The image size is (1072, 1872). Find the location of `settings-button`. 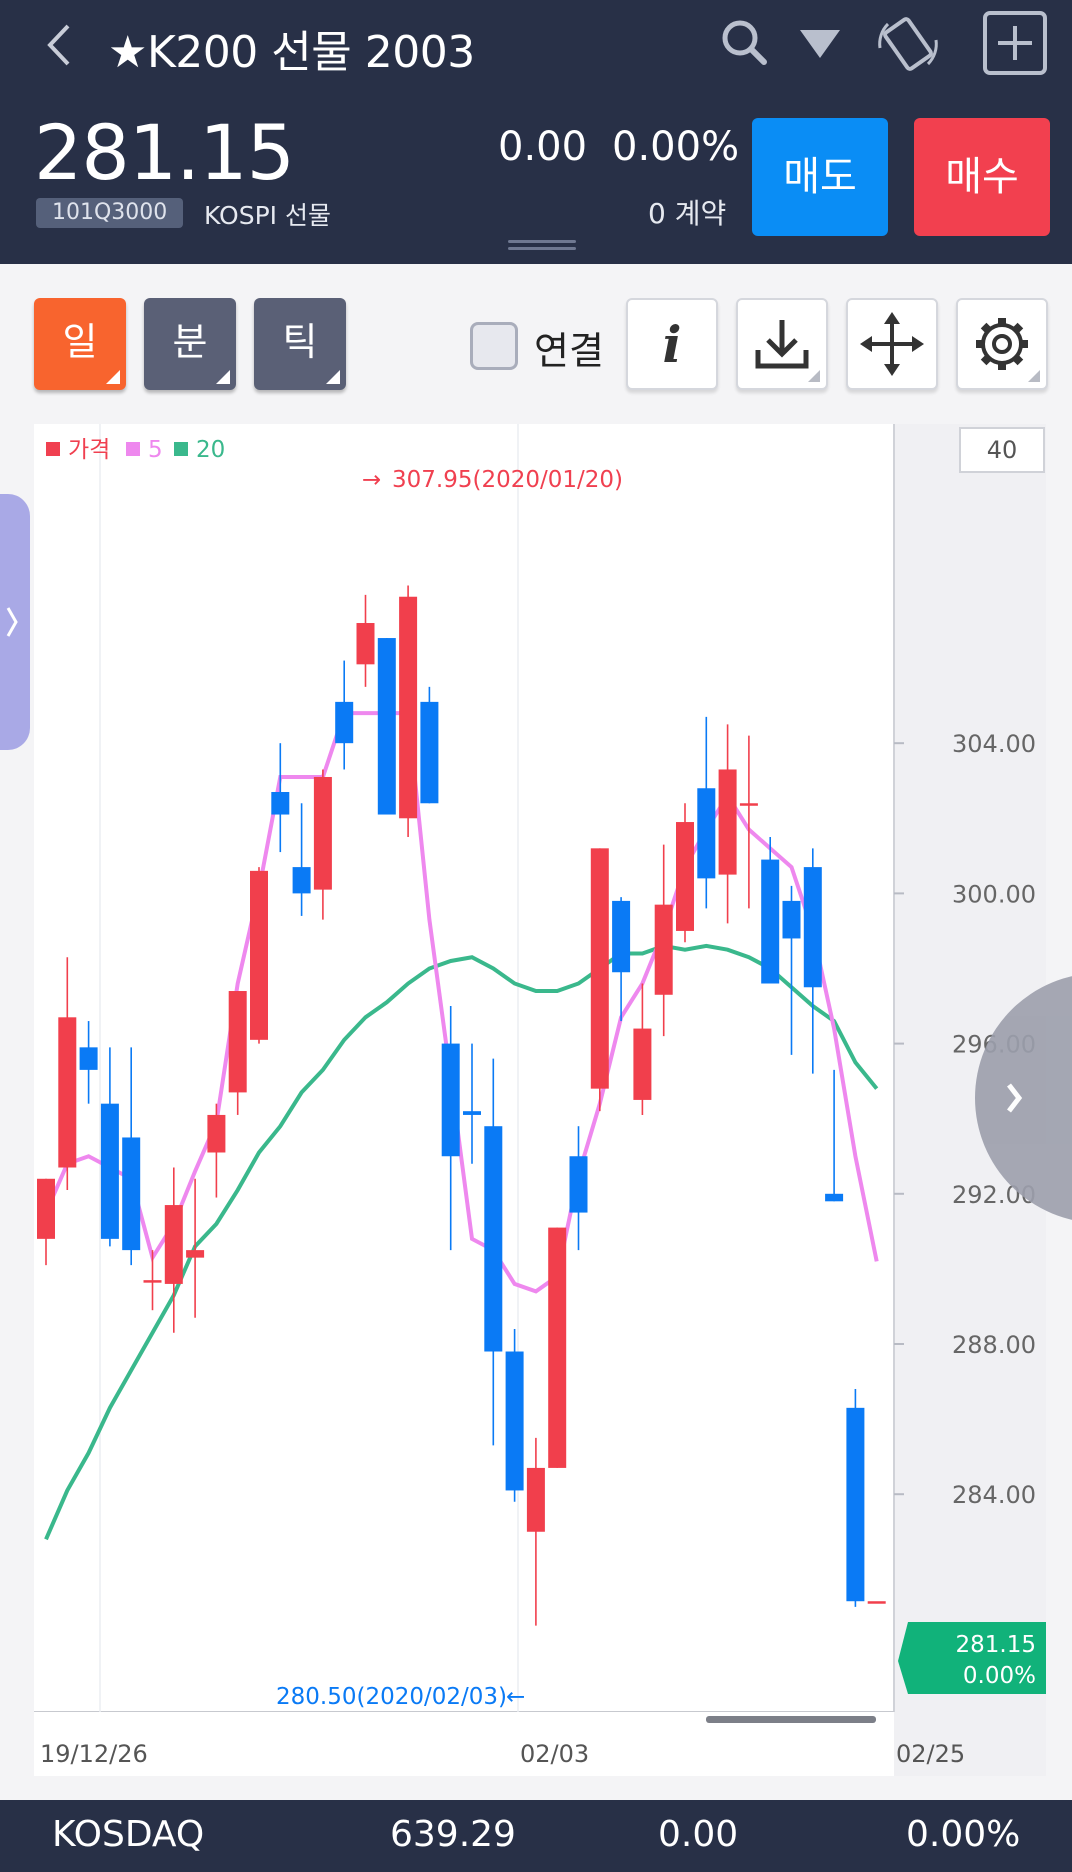

settings-button is located at coordinates (1002, 344).